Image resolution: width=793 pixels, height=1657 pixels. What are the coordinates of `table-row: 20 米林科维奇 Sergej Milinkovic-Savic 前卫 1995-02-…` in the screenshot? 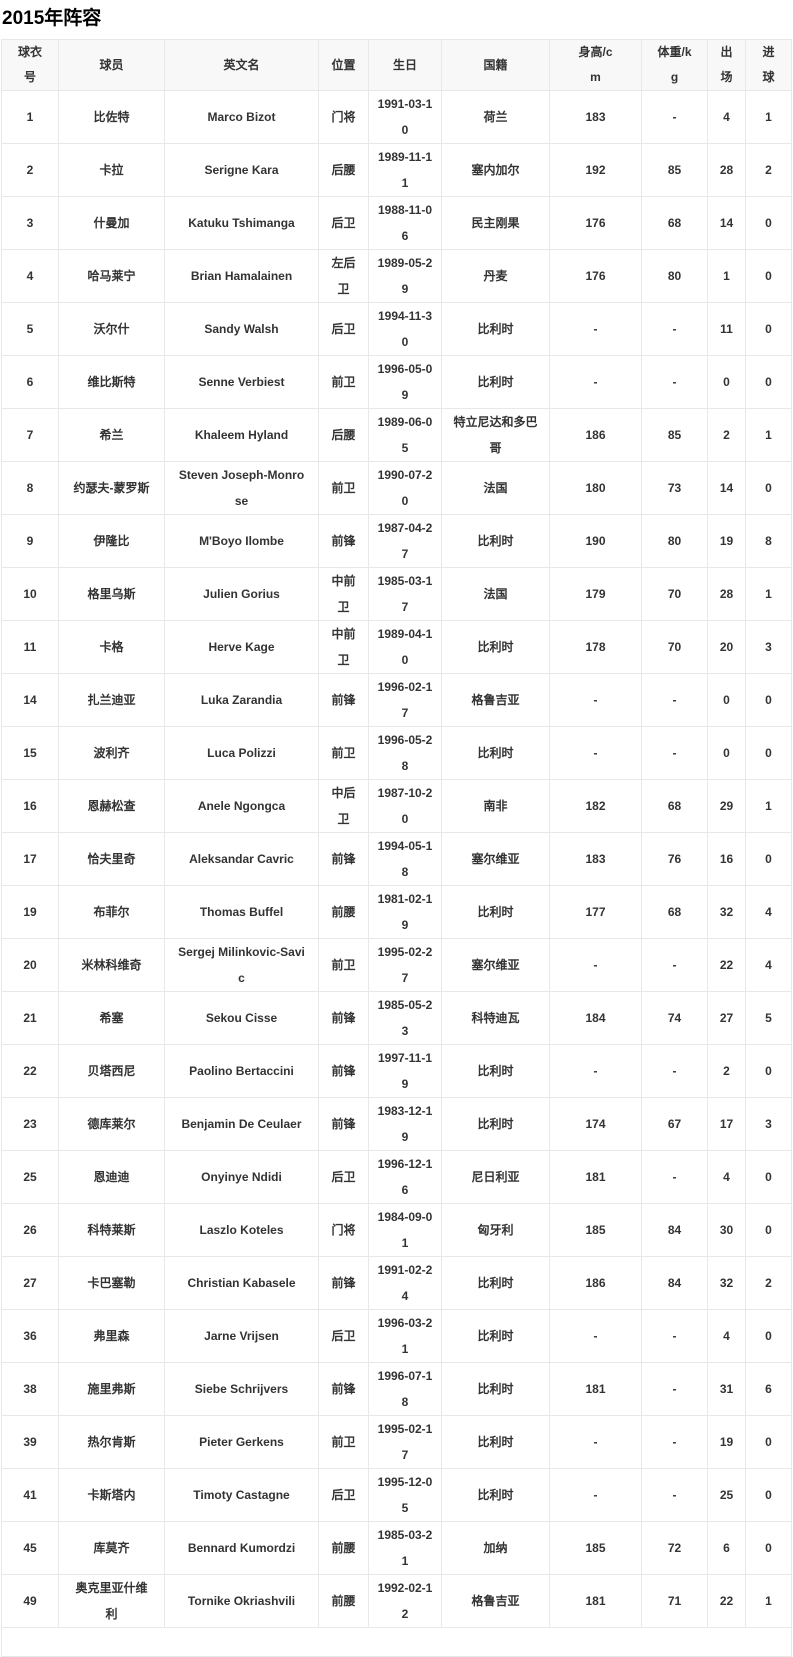 It's located at (396, 965).